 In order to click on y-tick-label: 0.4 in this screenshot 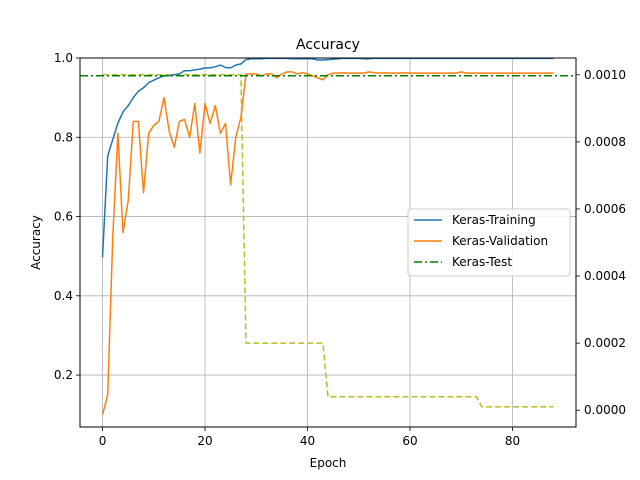, I will do `click(63, 296)`.